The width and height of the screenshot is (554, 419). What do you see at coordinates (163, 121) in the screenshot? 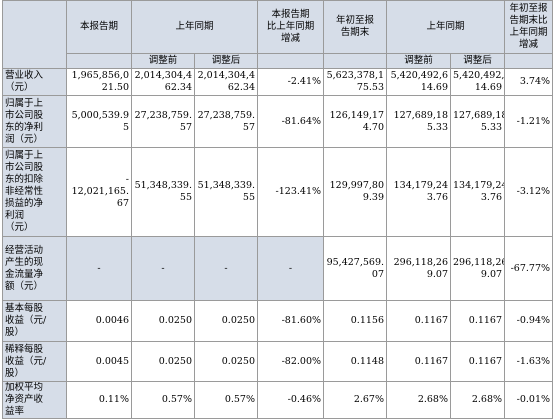
I see `prior-before-value: 27,238,759. 57` at bounding box center [163, 121].